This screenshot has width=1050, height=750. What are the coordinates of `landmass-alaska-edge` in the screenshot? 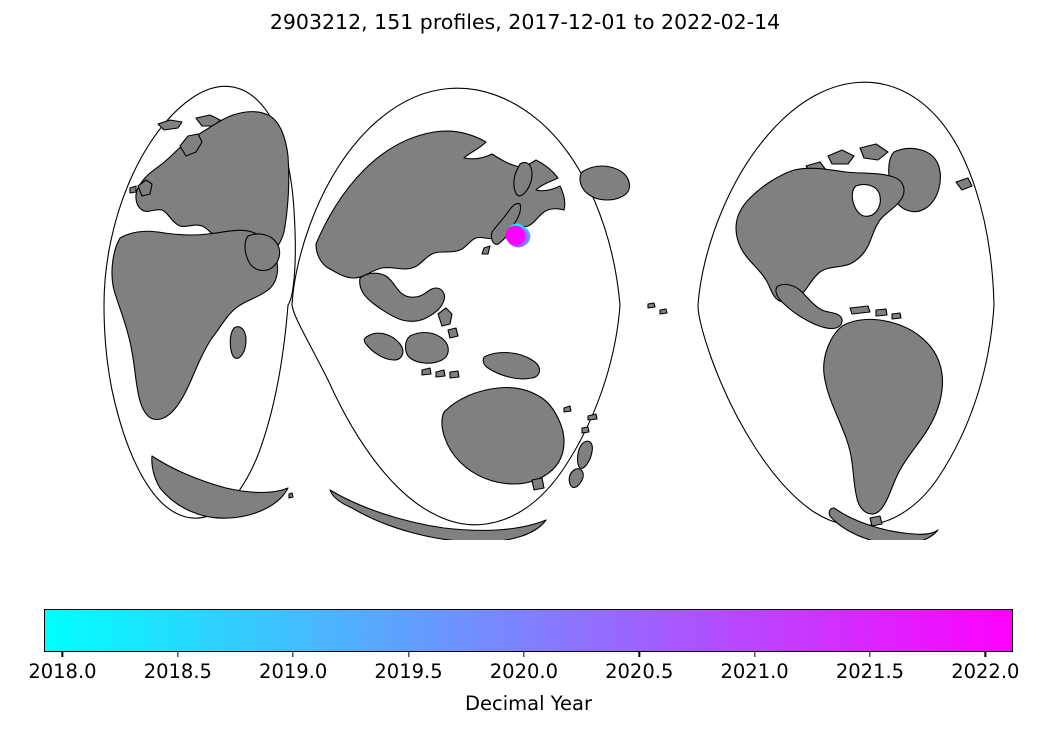 It's located at (605, 183).